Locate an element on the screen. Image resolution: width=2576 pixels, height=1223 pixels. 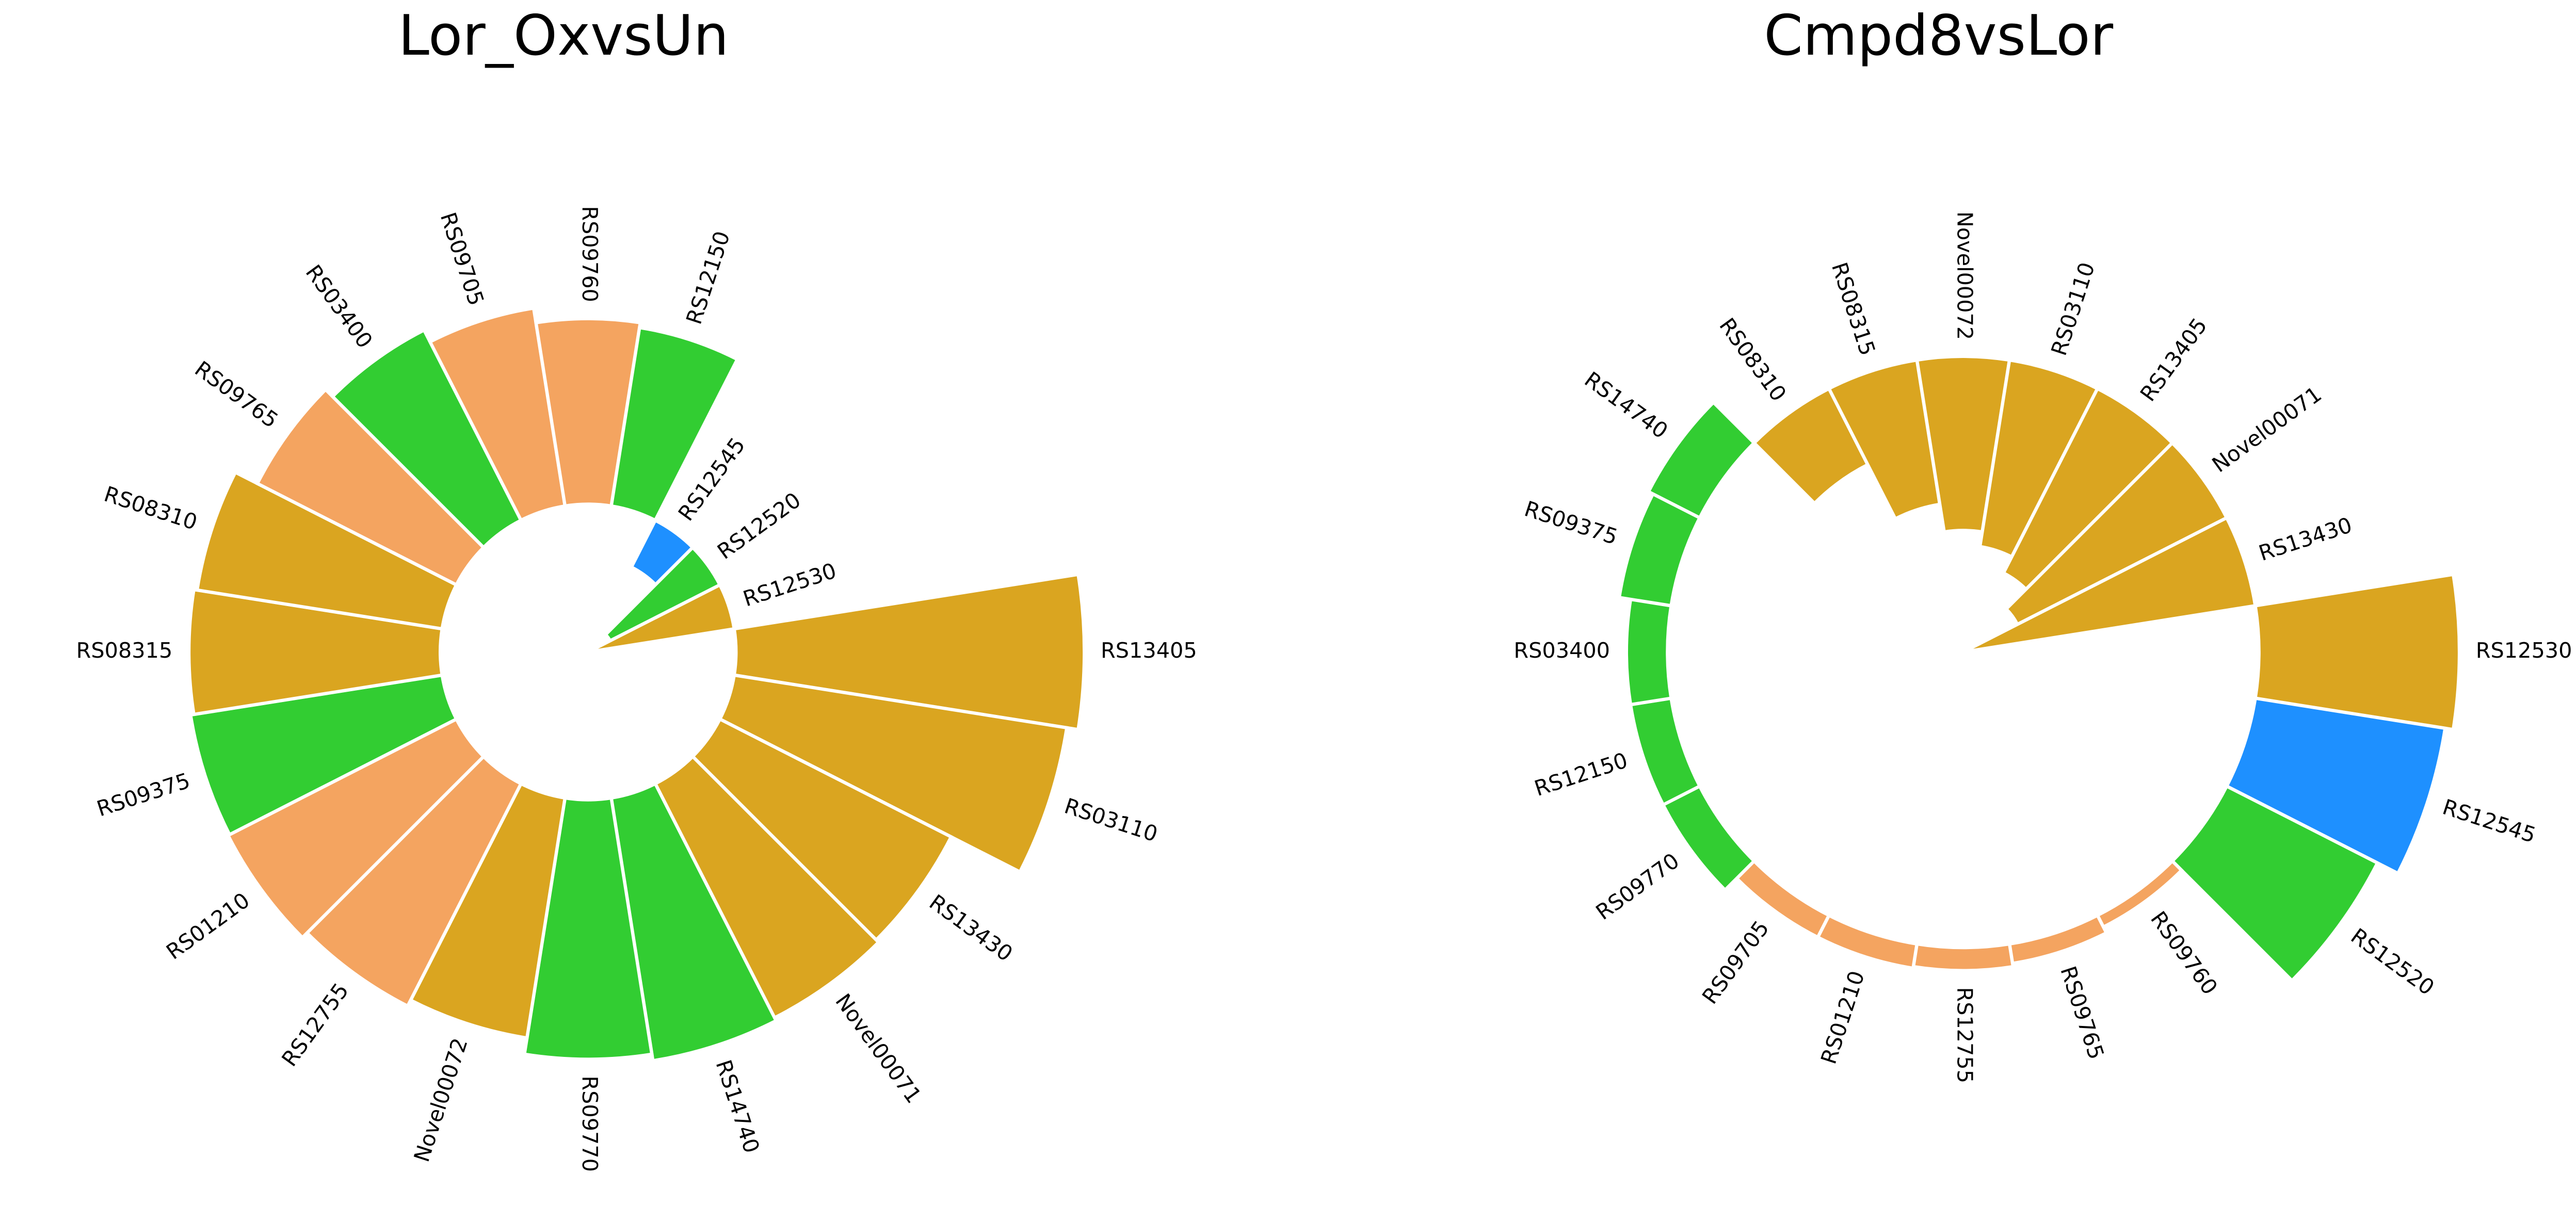
chart-title: Cmpd8vsLor is located at coordinates (1939, 35).